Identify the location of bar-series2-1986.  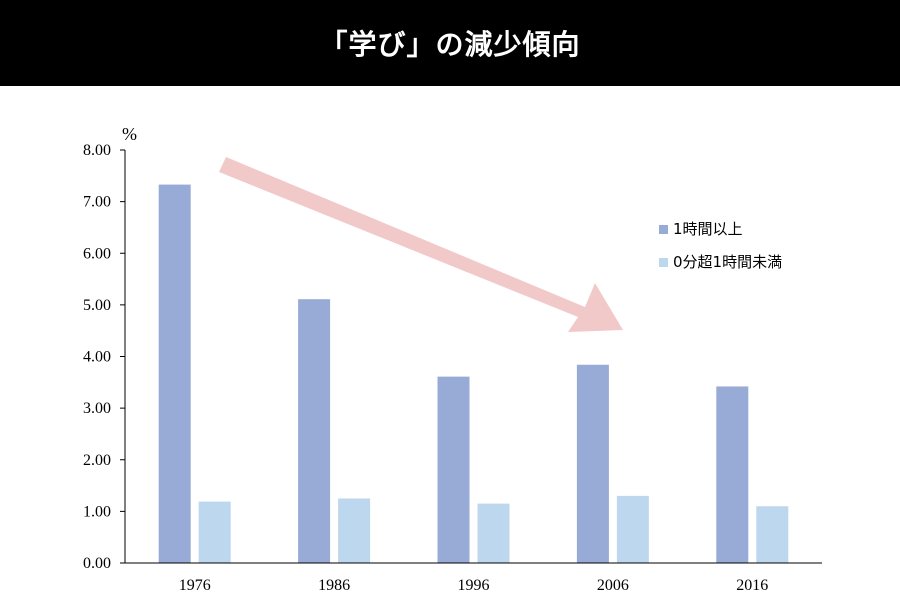
(354, 530).